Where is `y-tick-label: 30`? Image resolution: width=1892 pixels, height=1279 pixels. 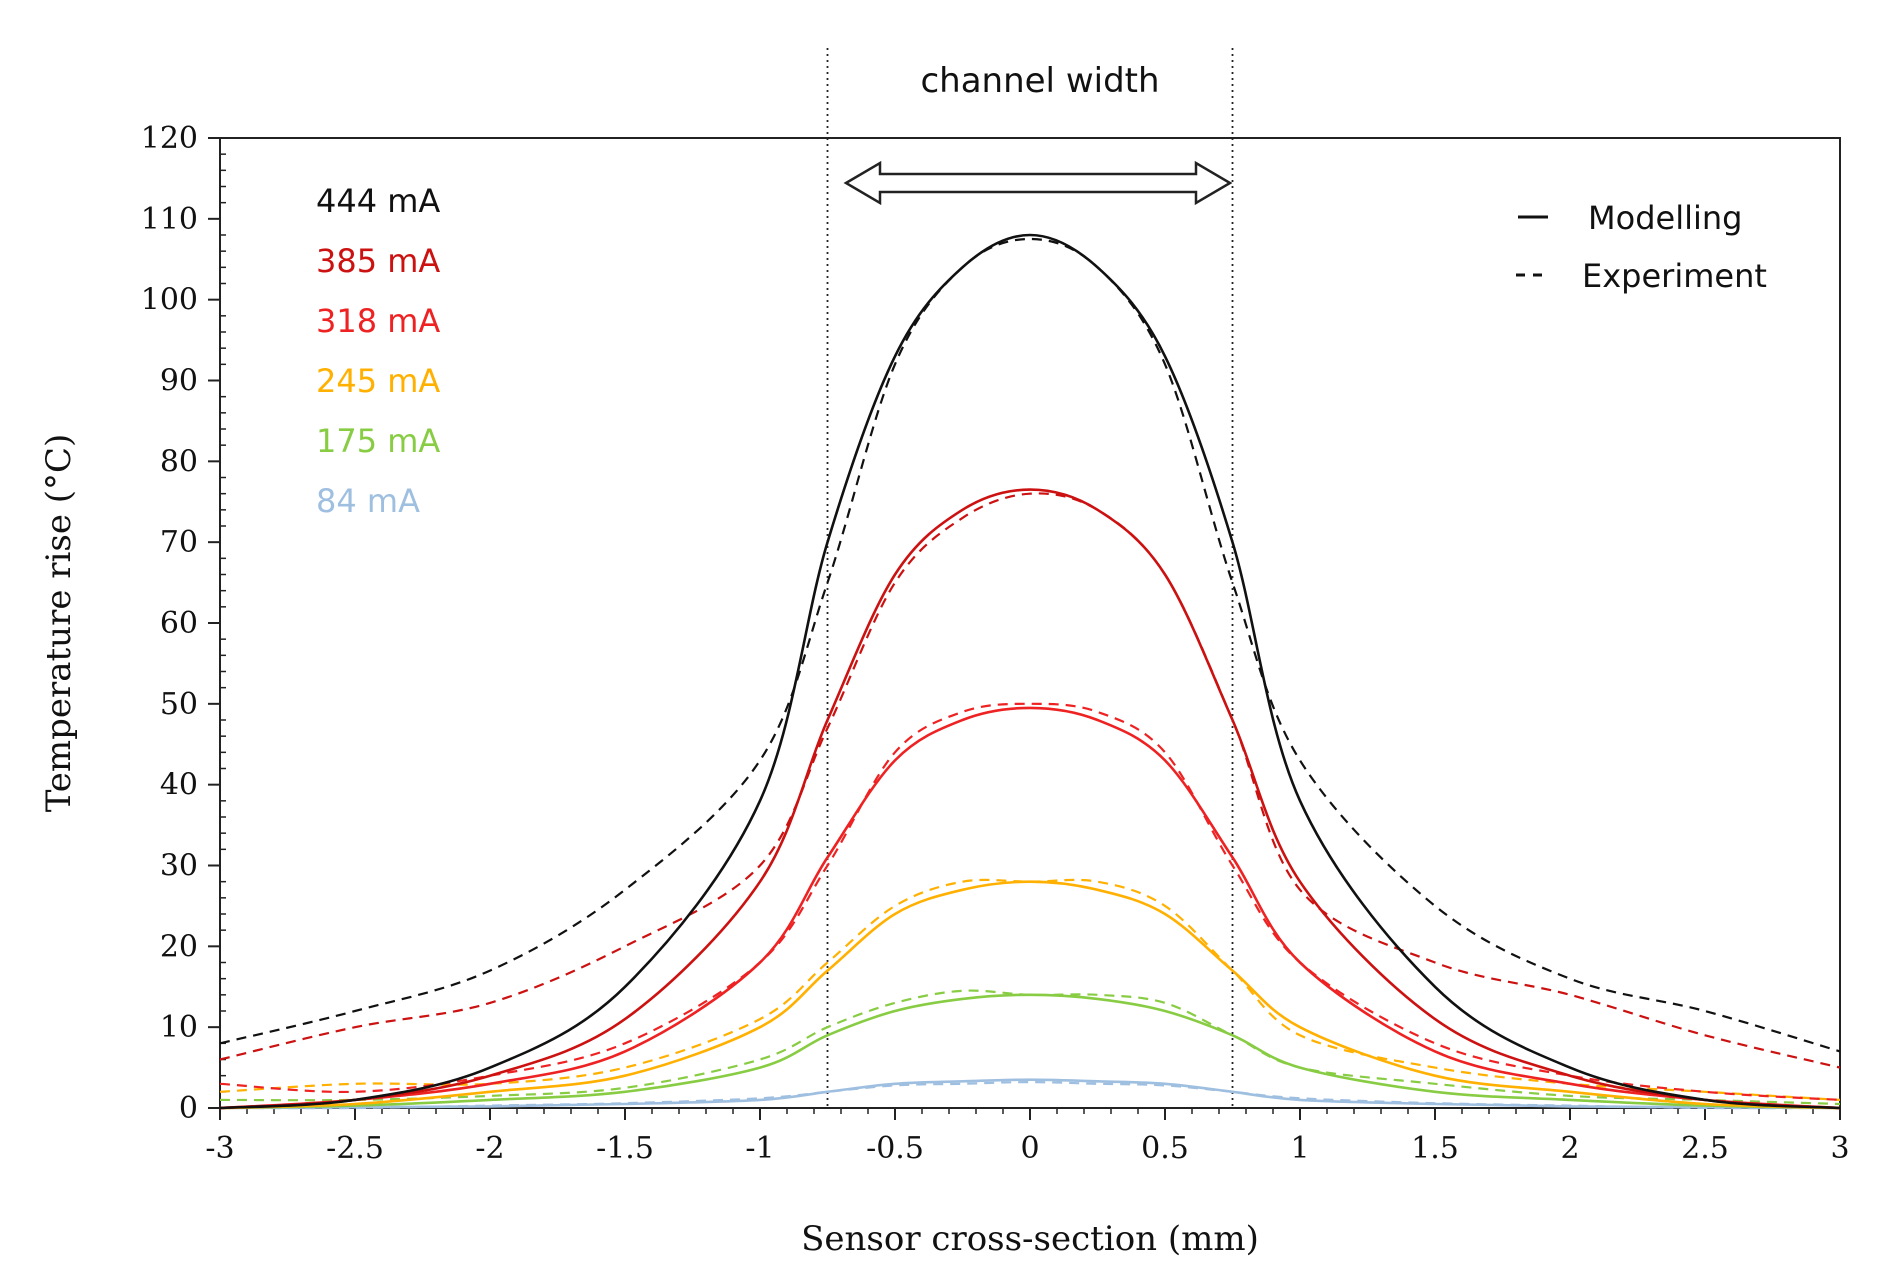 y-tick-label: 30 is located at coordinates (179, 866).